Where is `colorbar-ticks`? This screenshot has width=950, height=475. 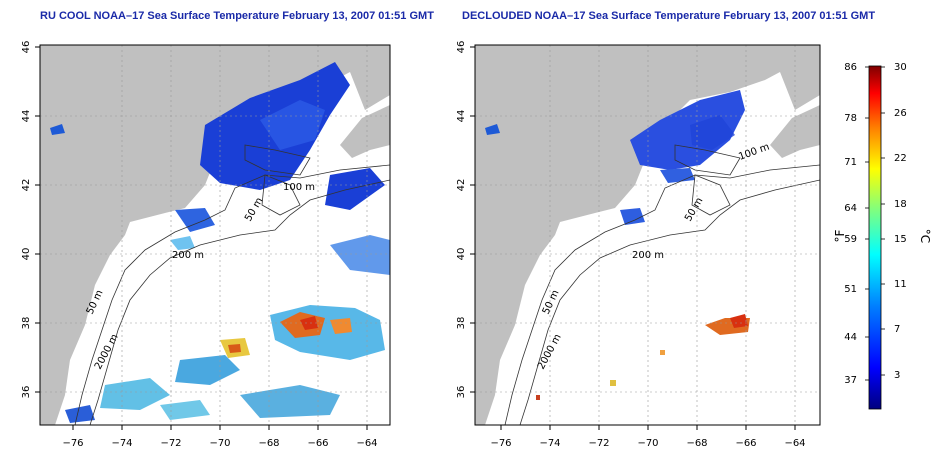 colorbar-ticks is located at coordinates (875, 223).